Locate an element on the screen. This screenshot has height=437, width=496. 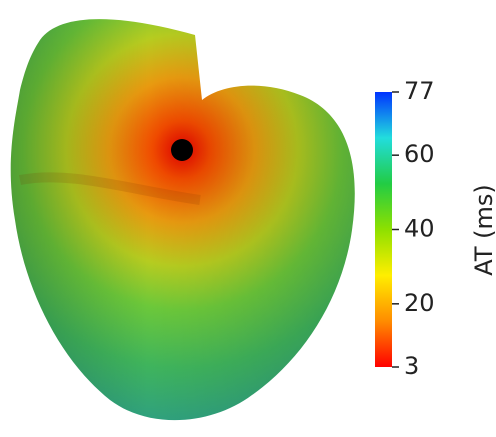
colorbar-title: AT (ms) is located at coordinates (483, 229).